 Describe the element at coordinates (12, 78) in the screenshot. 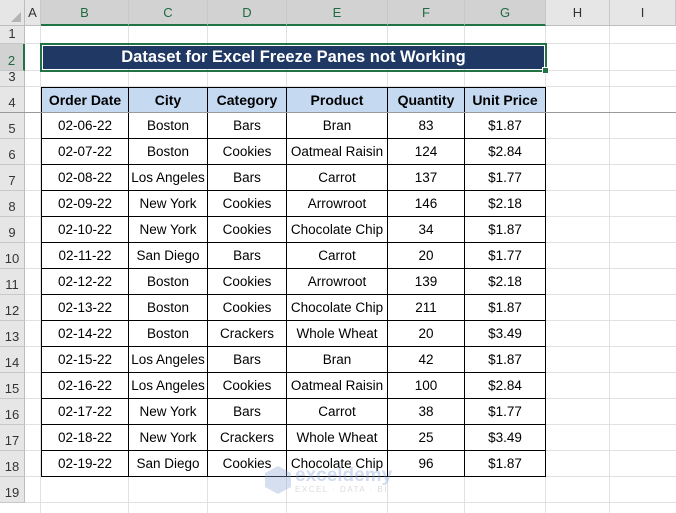

I see `row-header-3: 3` at that location.